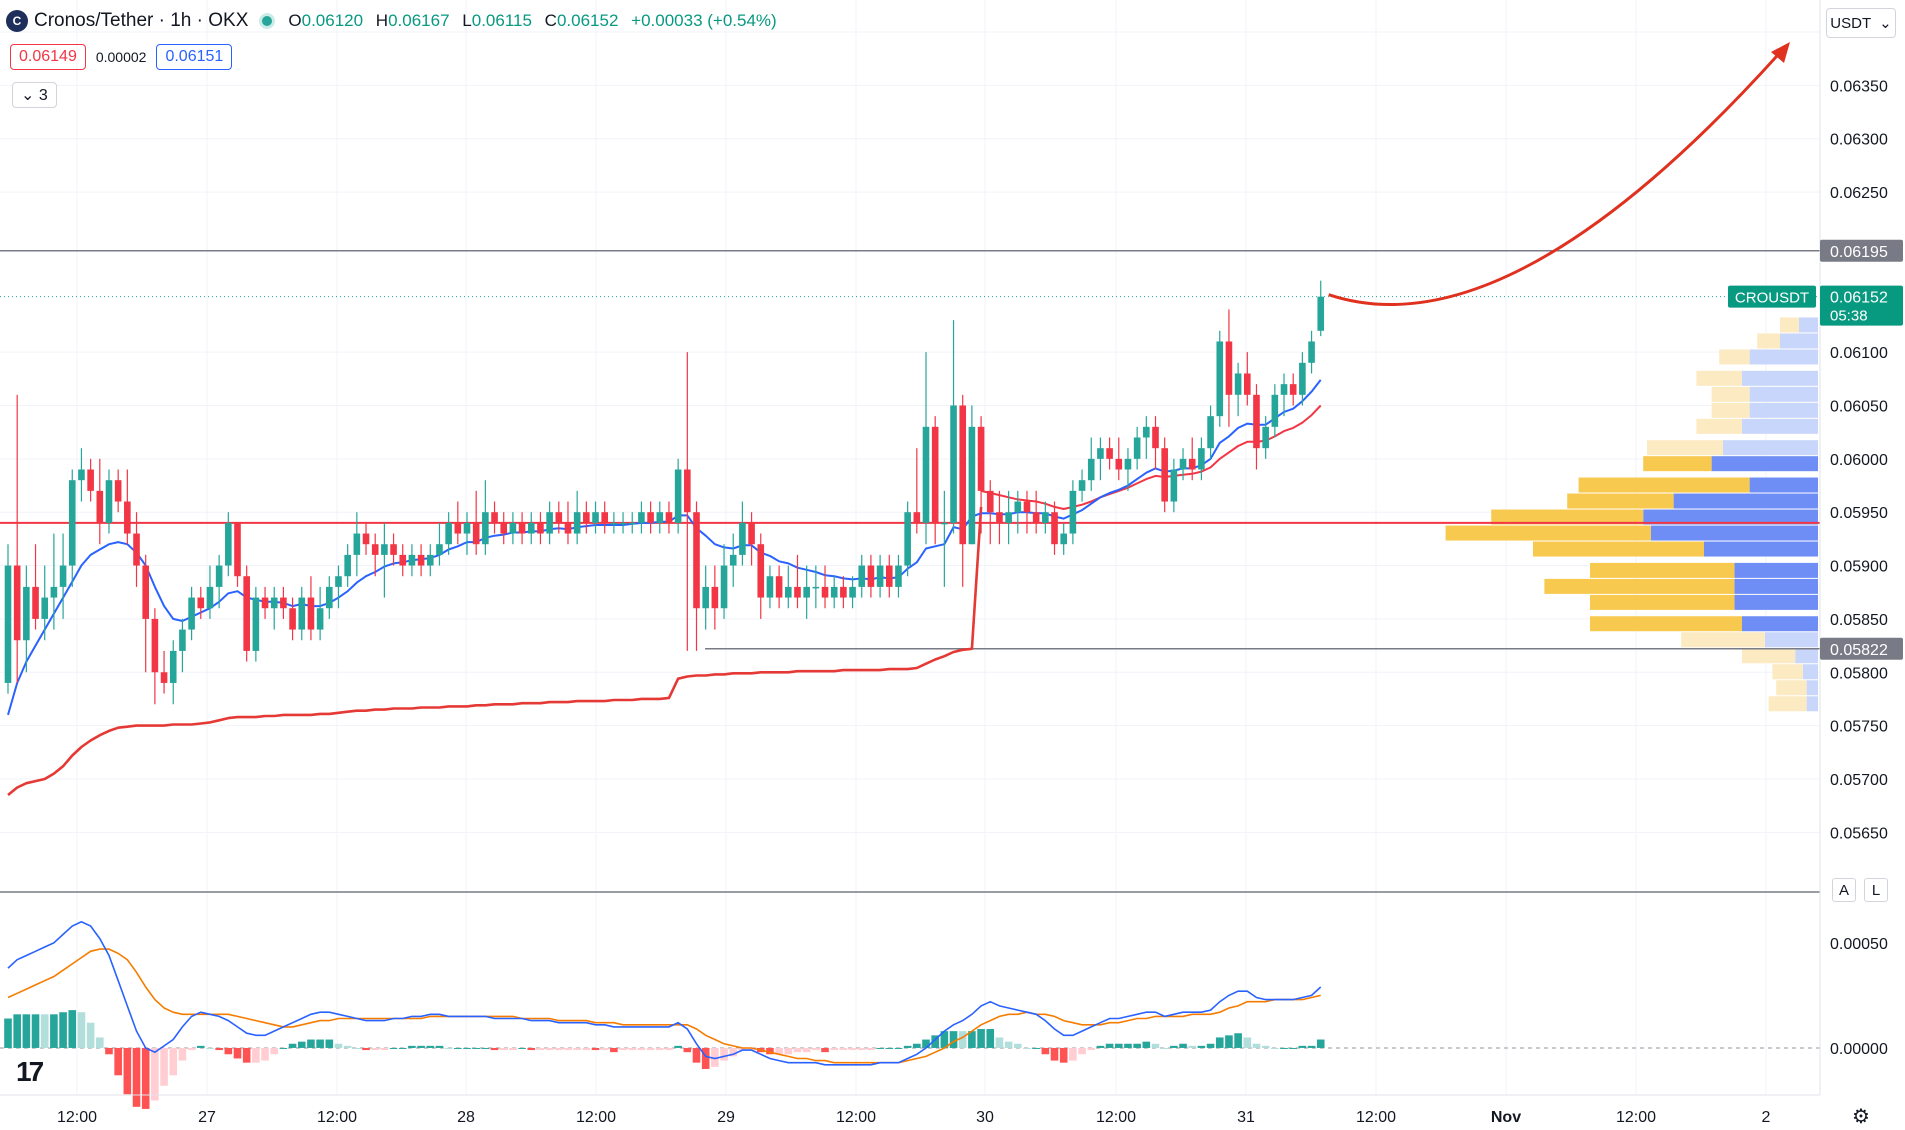 Image resolution: width=1905 pixels, height=1130 pixels. Describe the element at coordinates (1849, 316) in the screenshot. I see `countdown-label: 05:38` at that location.